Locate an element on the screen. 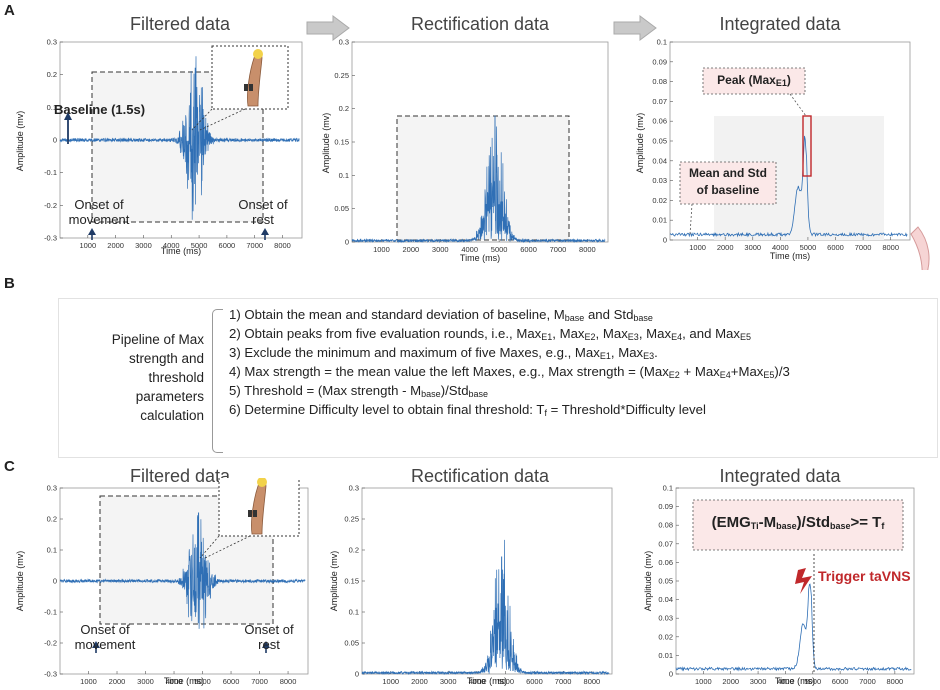  title-c-rectification: Rectification data is located at coordinates (480, 476).